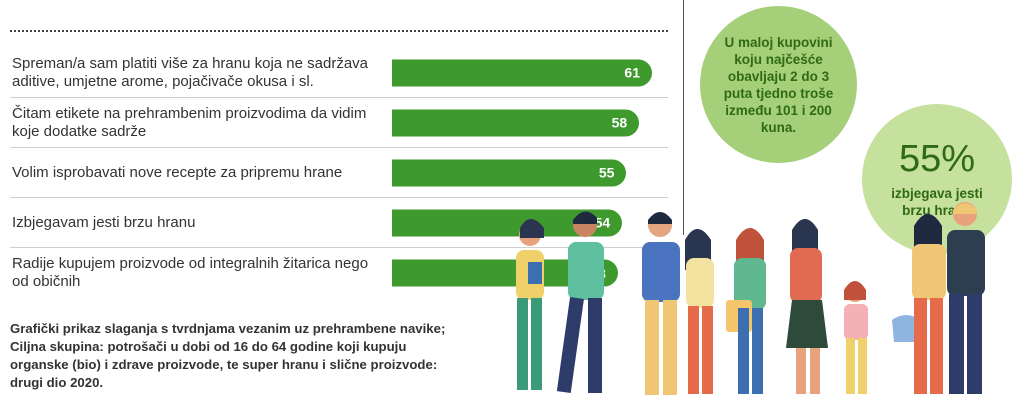  I want to click on bar: 55, so click(509, 172).